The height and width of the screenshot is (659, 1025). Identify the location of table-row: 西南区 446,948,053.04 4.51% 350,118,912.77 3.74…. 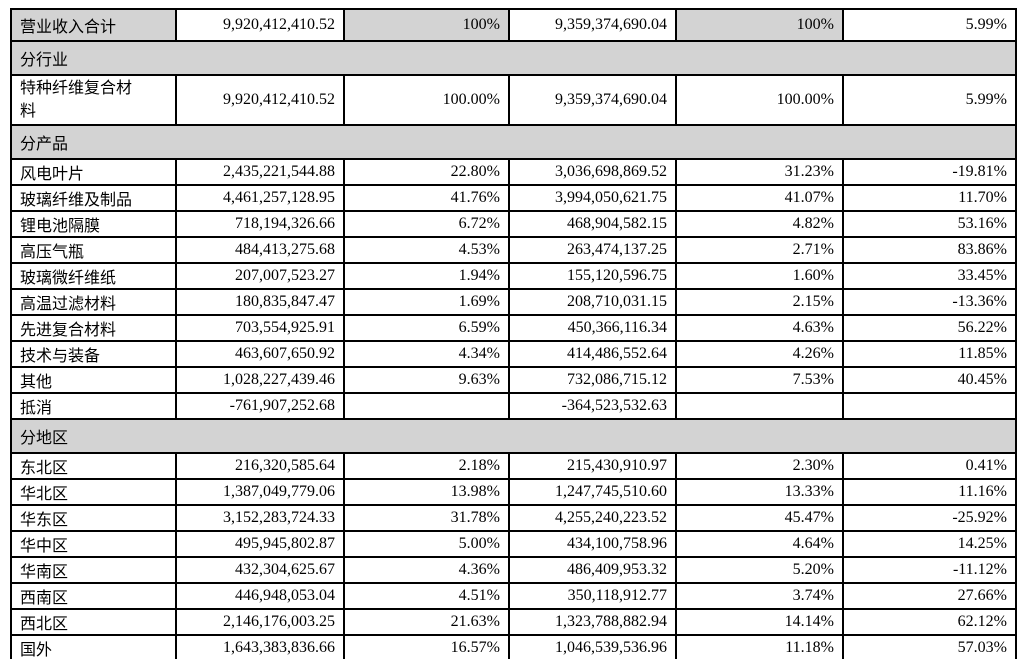
(513, 596).